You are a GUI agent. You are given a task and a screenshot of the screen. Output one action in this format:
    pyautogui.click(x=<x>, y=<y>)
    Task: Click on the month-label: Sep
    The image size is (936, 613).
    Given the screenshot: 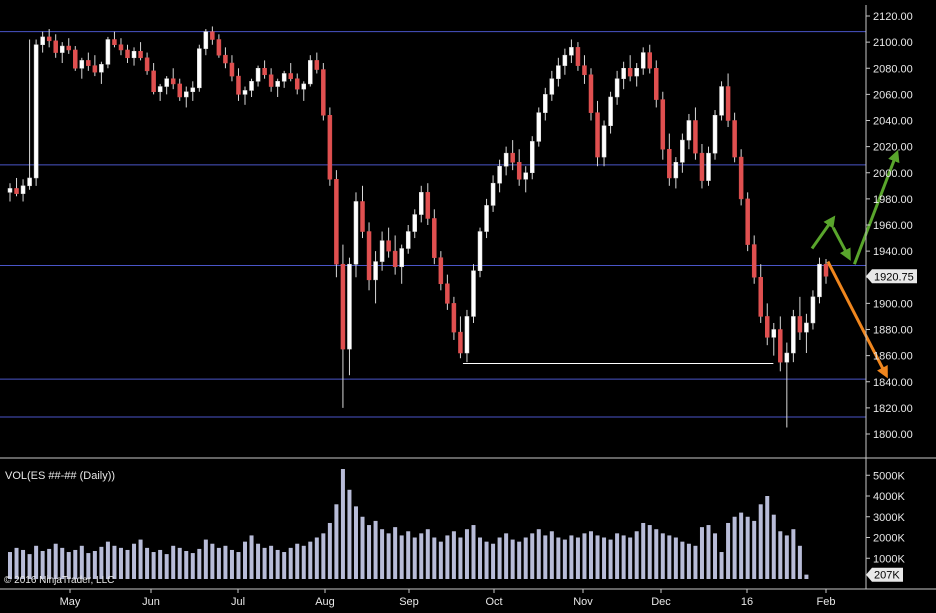 What is the action you would take?
    pyautogui.click(x=409, y=602)
    